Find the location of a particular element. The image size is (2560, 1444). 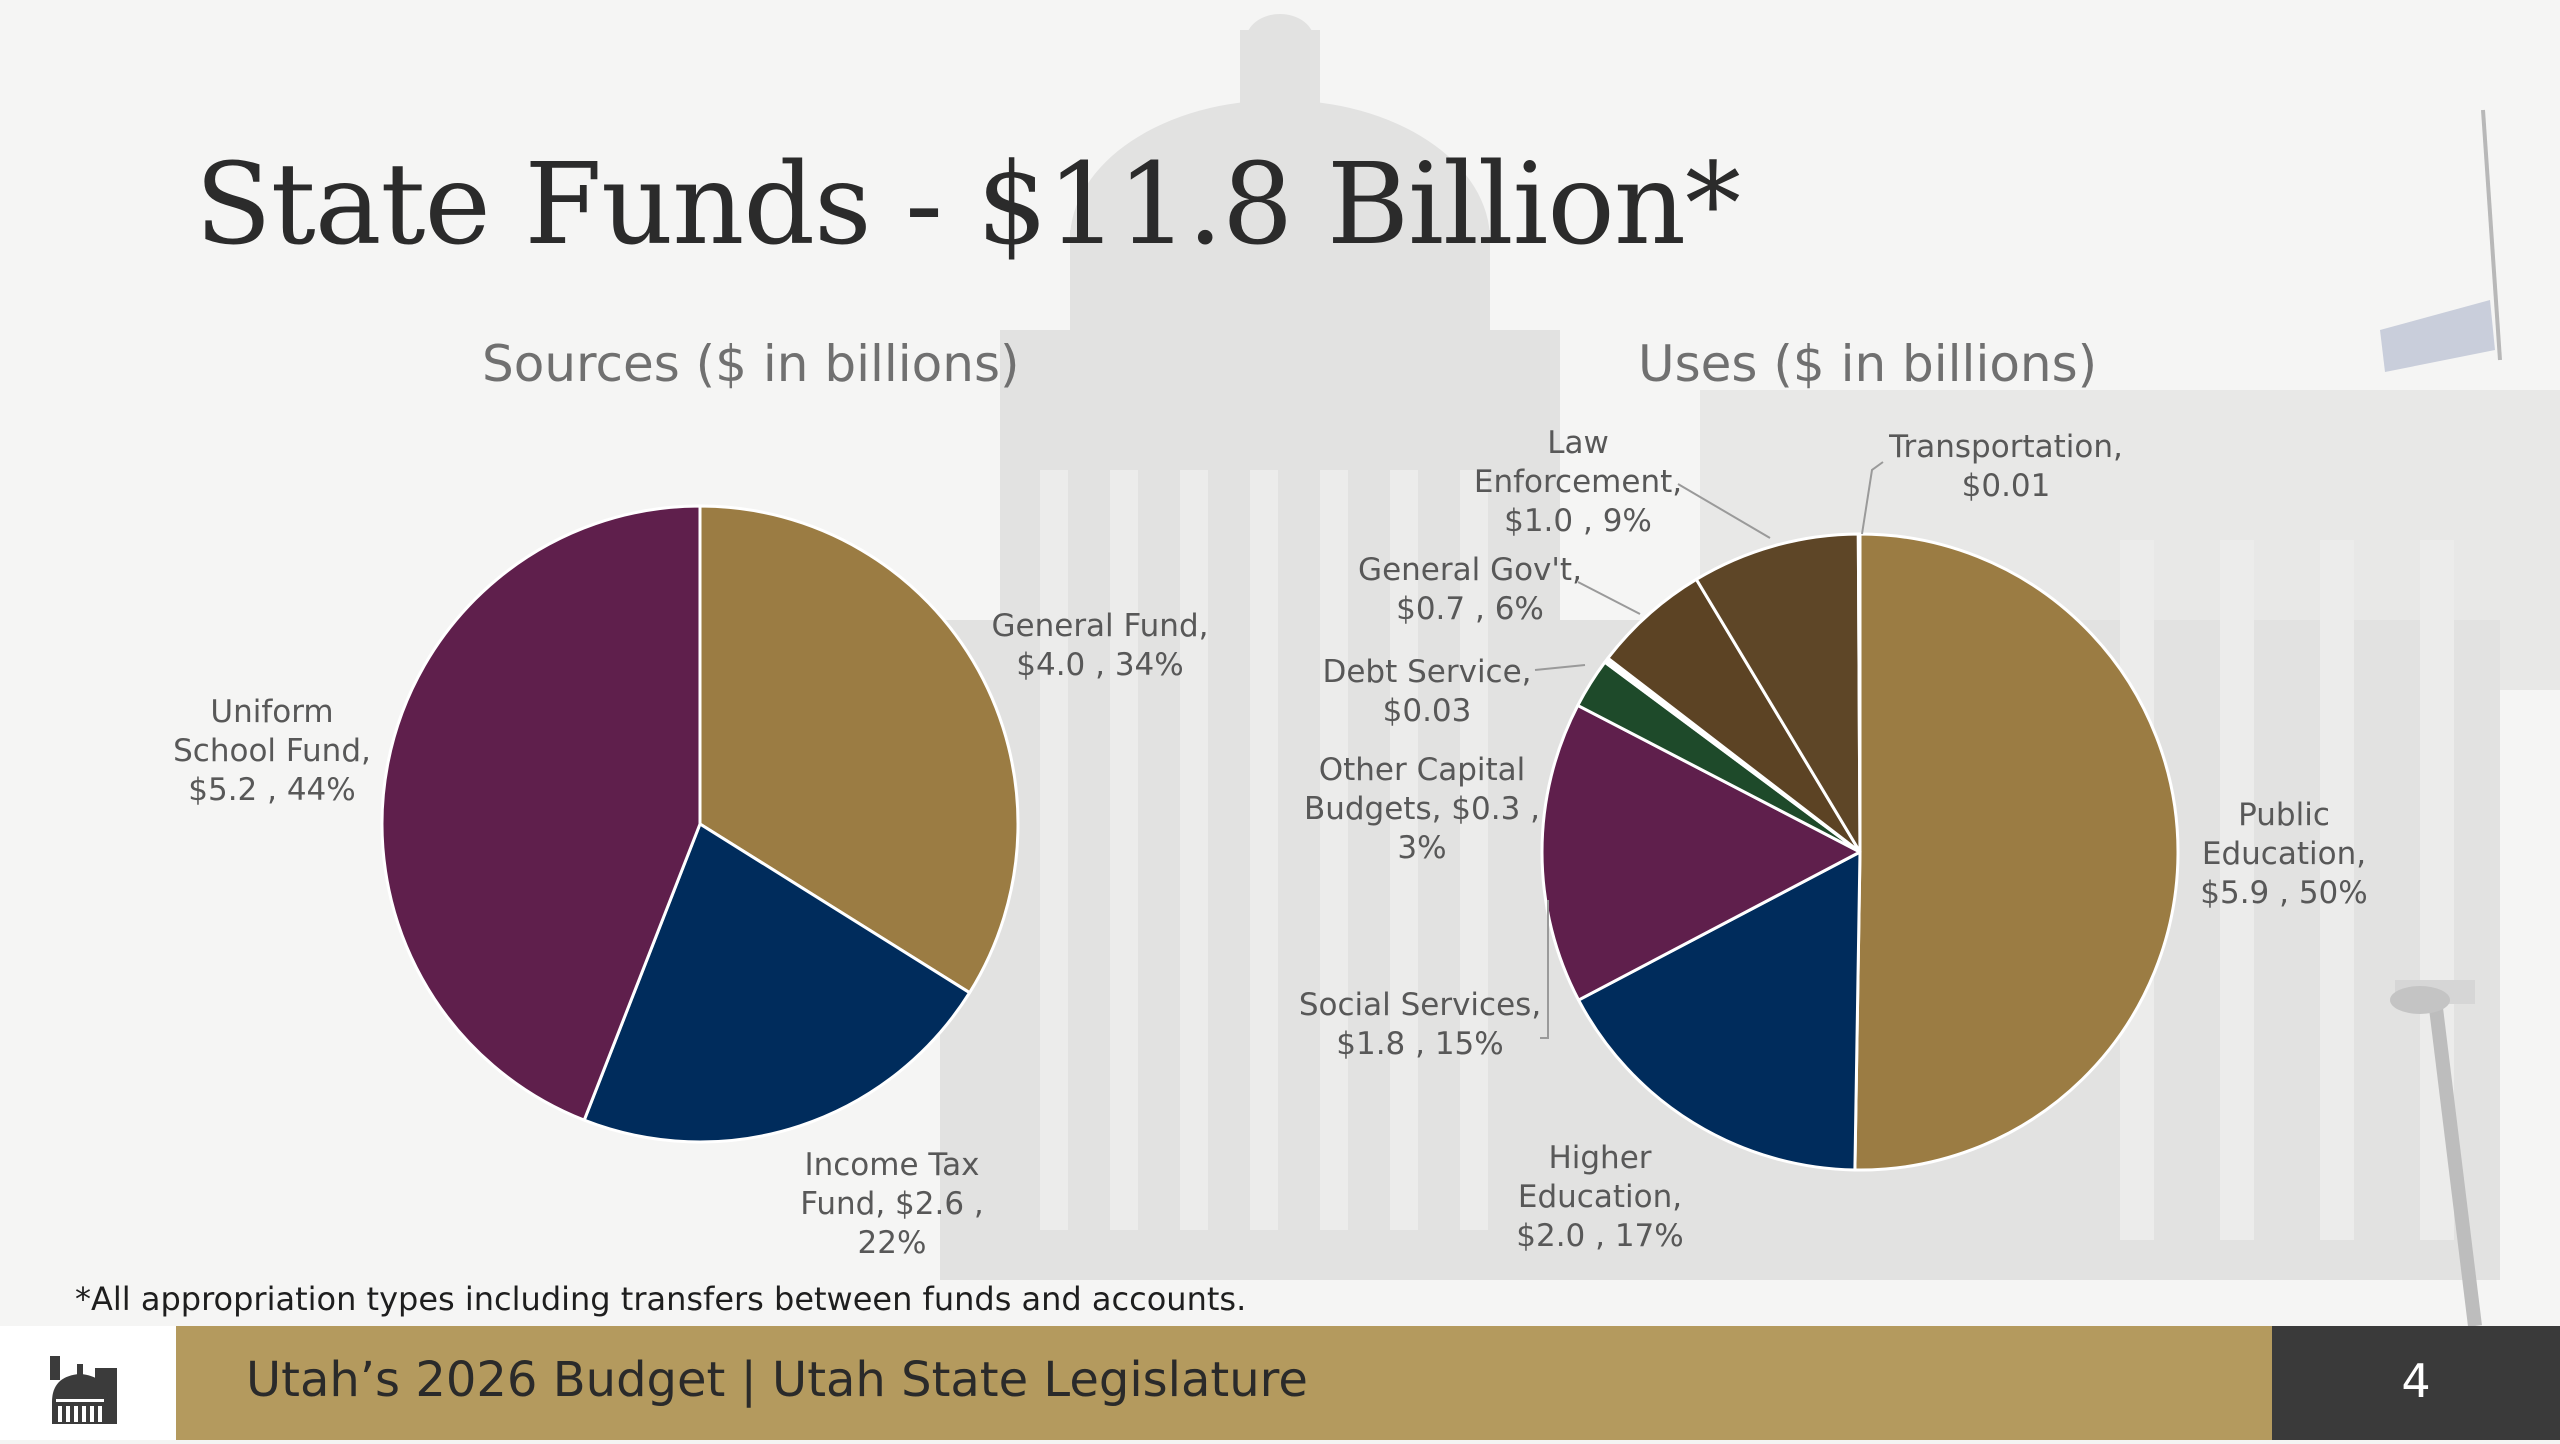

uses-pie-chart is located at coordinates (1860, 852).